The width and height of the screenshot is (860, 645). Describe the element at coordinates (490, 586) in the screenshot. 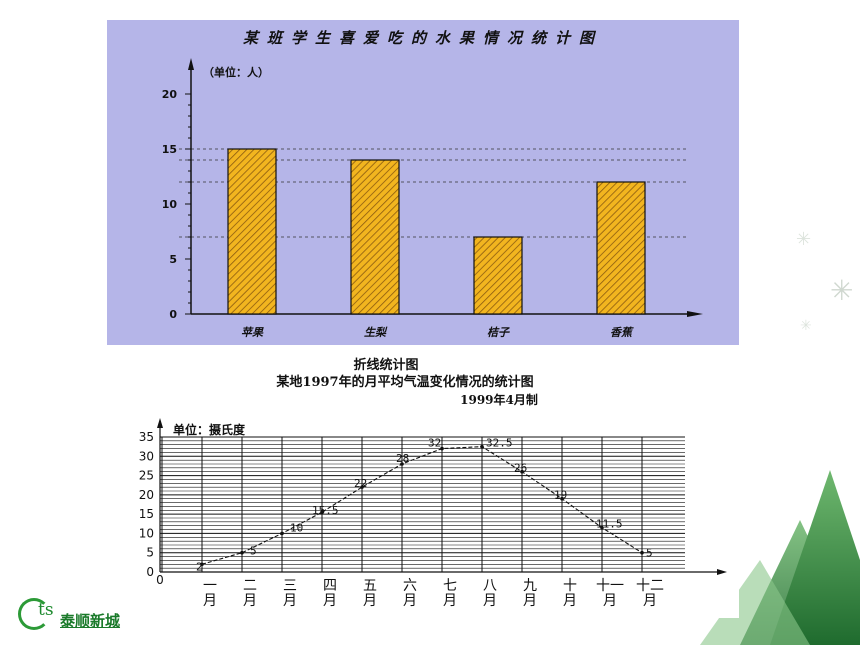

I see `month-label-number: 八` at that location.